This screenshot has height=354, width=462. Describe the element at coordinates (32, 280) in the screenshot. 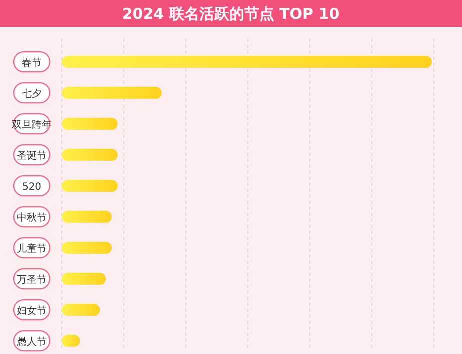

I see `y-tick-label: 万圣节` at that location.